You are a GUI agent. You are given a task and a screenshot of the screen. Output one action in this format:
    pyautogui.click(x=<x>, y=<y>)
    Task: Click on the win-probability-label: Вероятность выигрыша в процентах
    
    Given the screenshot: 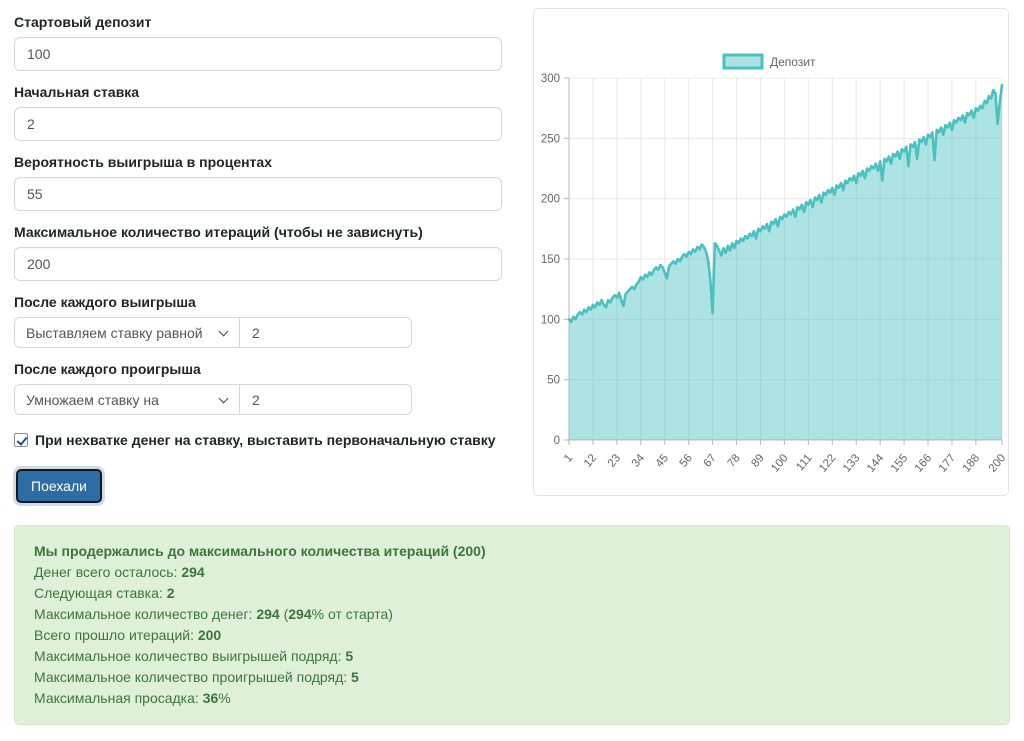 What is the action you would take?
    pyautogui.click(x=143, y=162)
    